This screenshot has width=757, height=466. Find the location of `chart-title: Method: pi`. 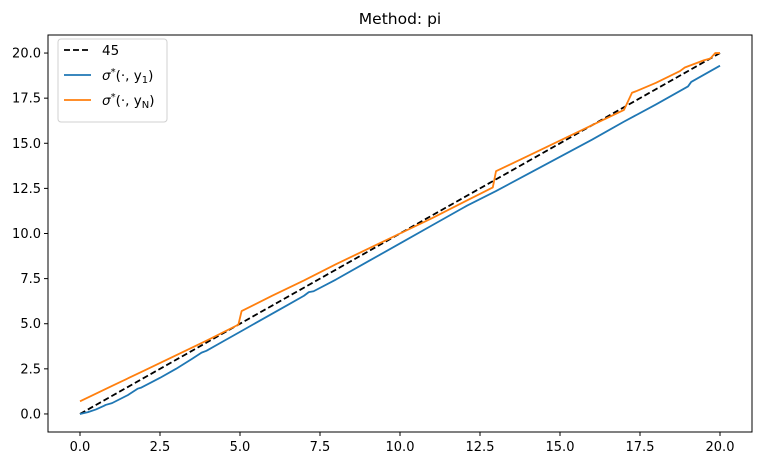

chart-title: Method: pi is located at coordinates (400, 19).